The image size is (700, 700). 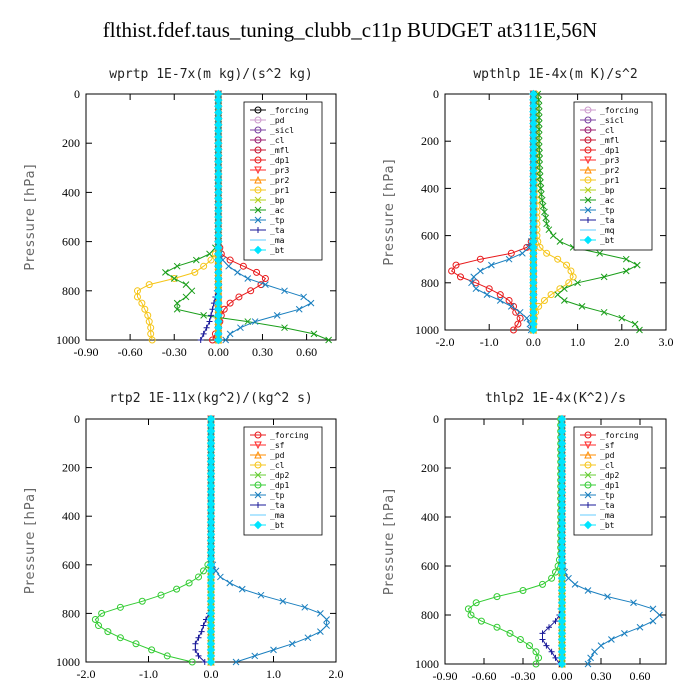 What do you see at coordinates (389, 541) in the screenshot?
I see `y-axis-label: Pressure [hPa]` at bounding box center [389, 541].